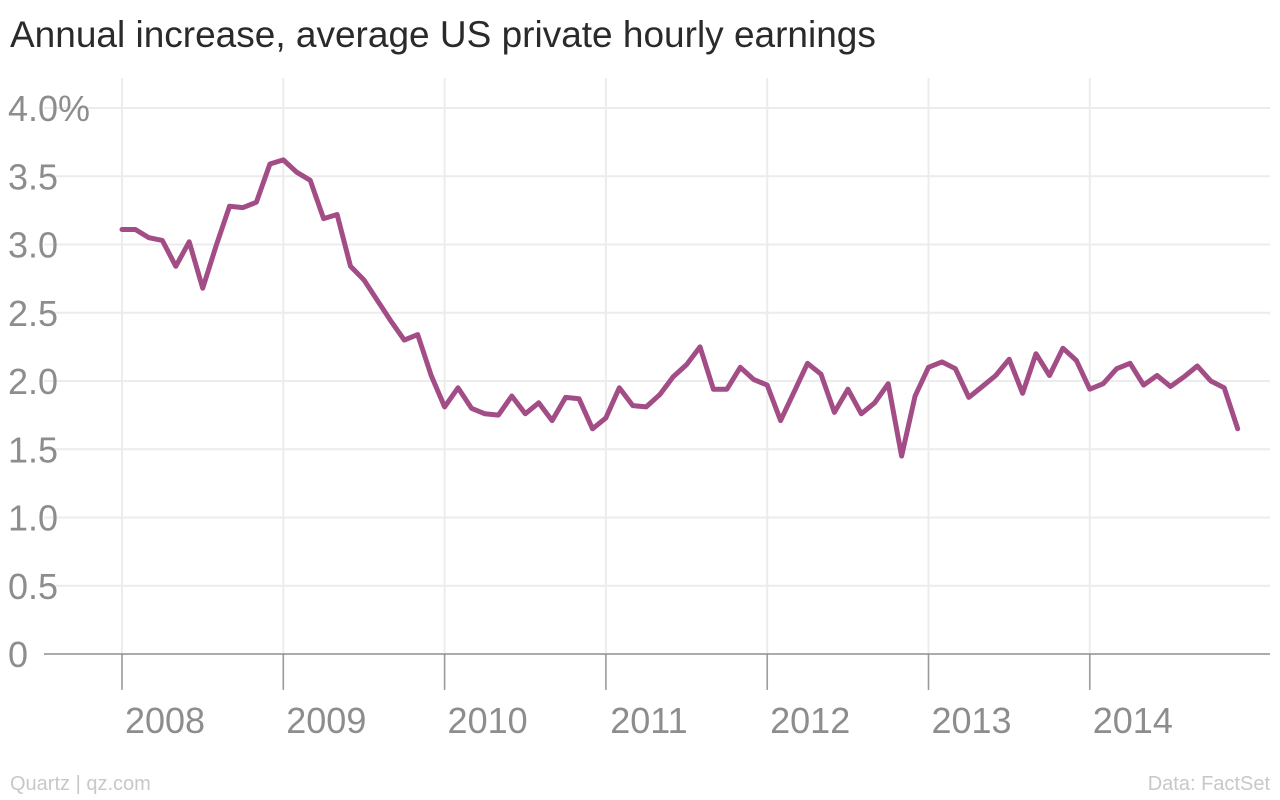 This screenshot has height=800, width=1280. Describe the element at coordinates (33, 313) in the screenshot. I see `y-tick-label: 2.5` at that location.